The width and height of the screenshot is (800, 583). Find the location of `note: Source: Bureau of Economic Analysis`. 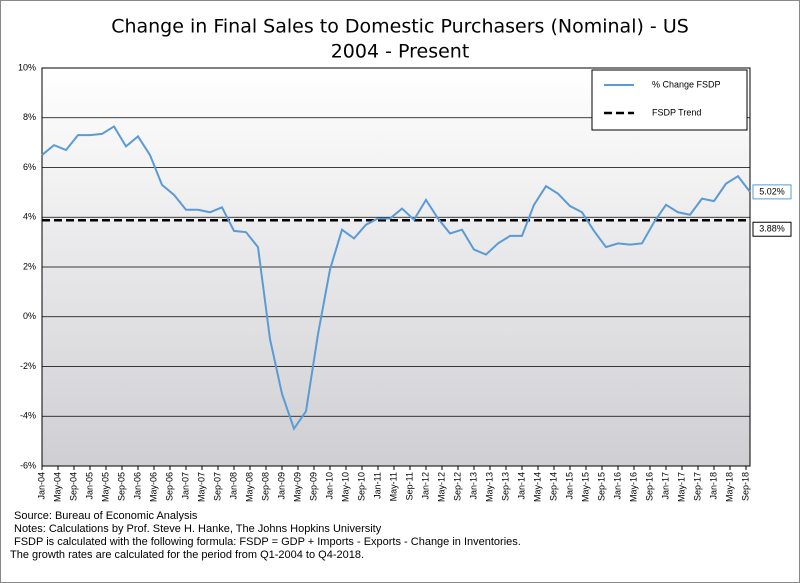

note: Source: Bureau of Economic Analysis is located at coordinates (106, 516).